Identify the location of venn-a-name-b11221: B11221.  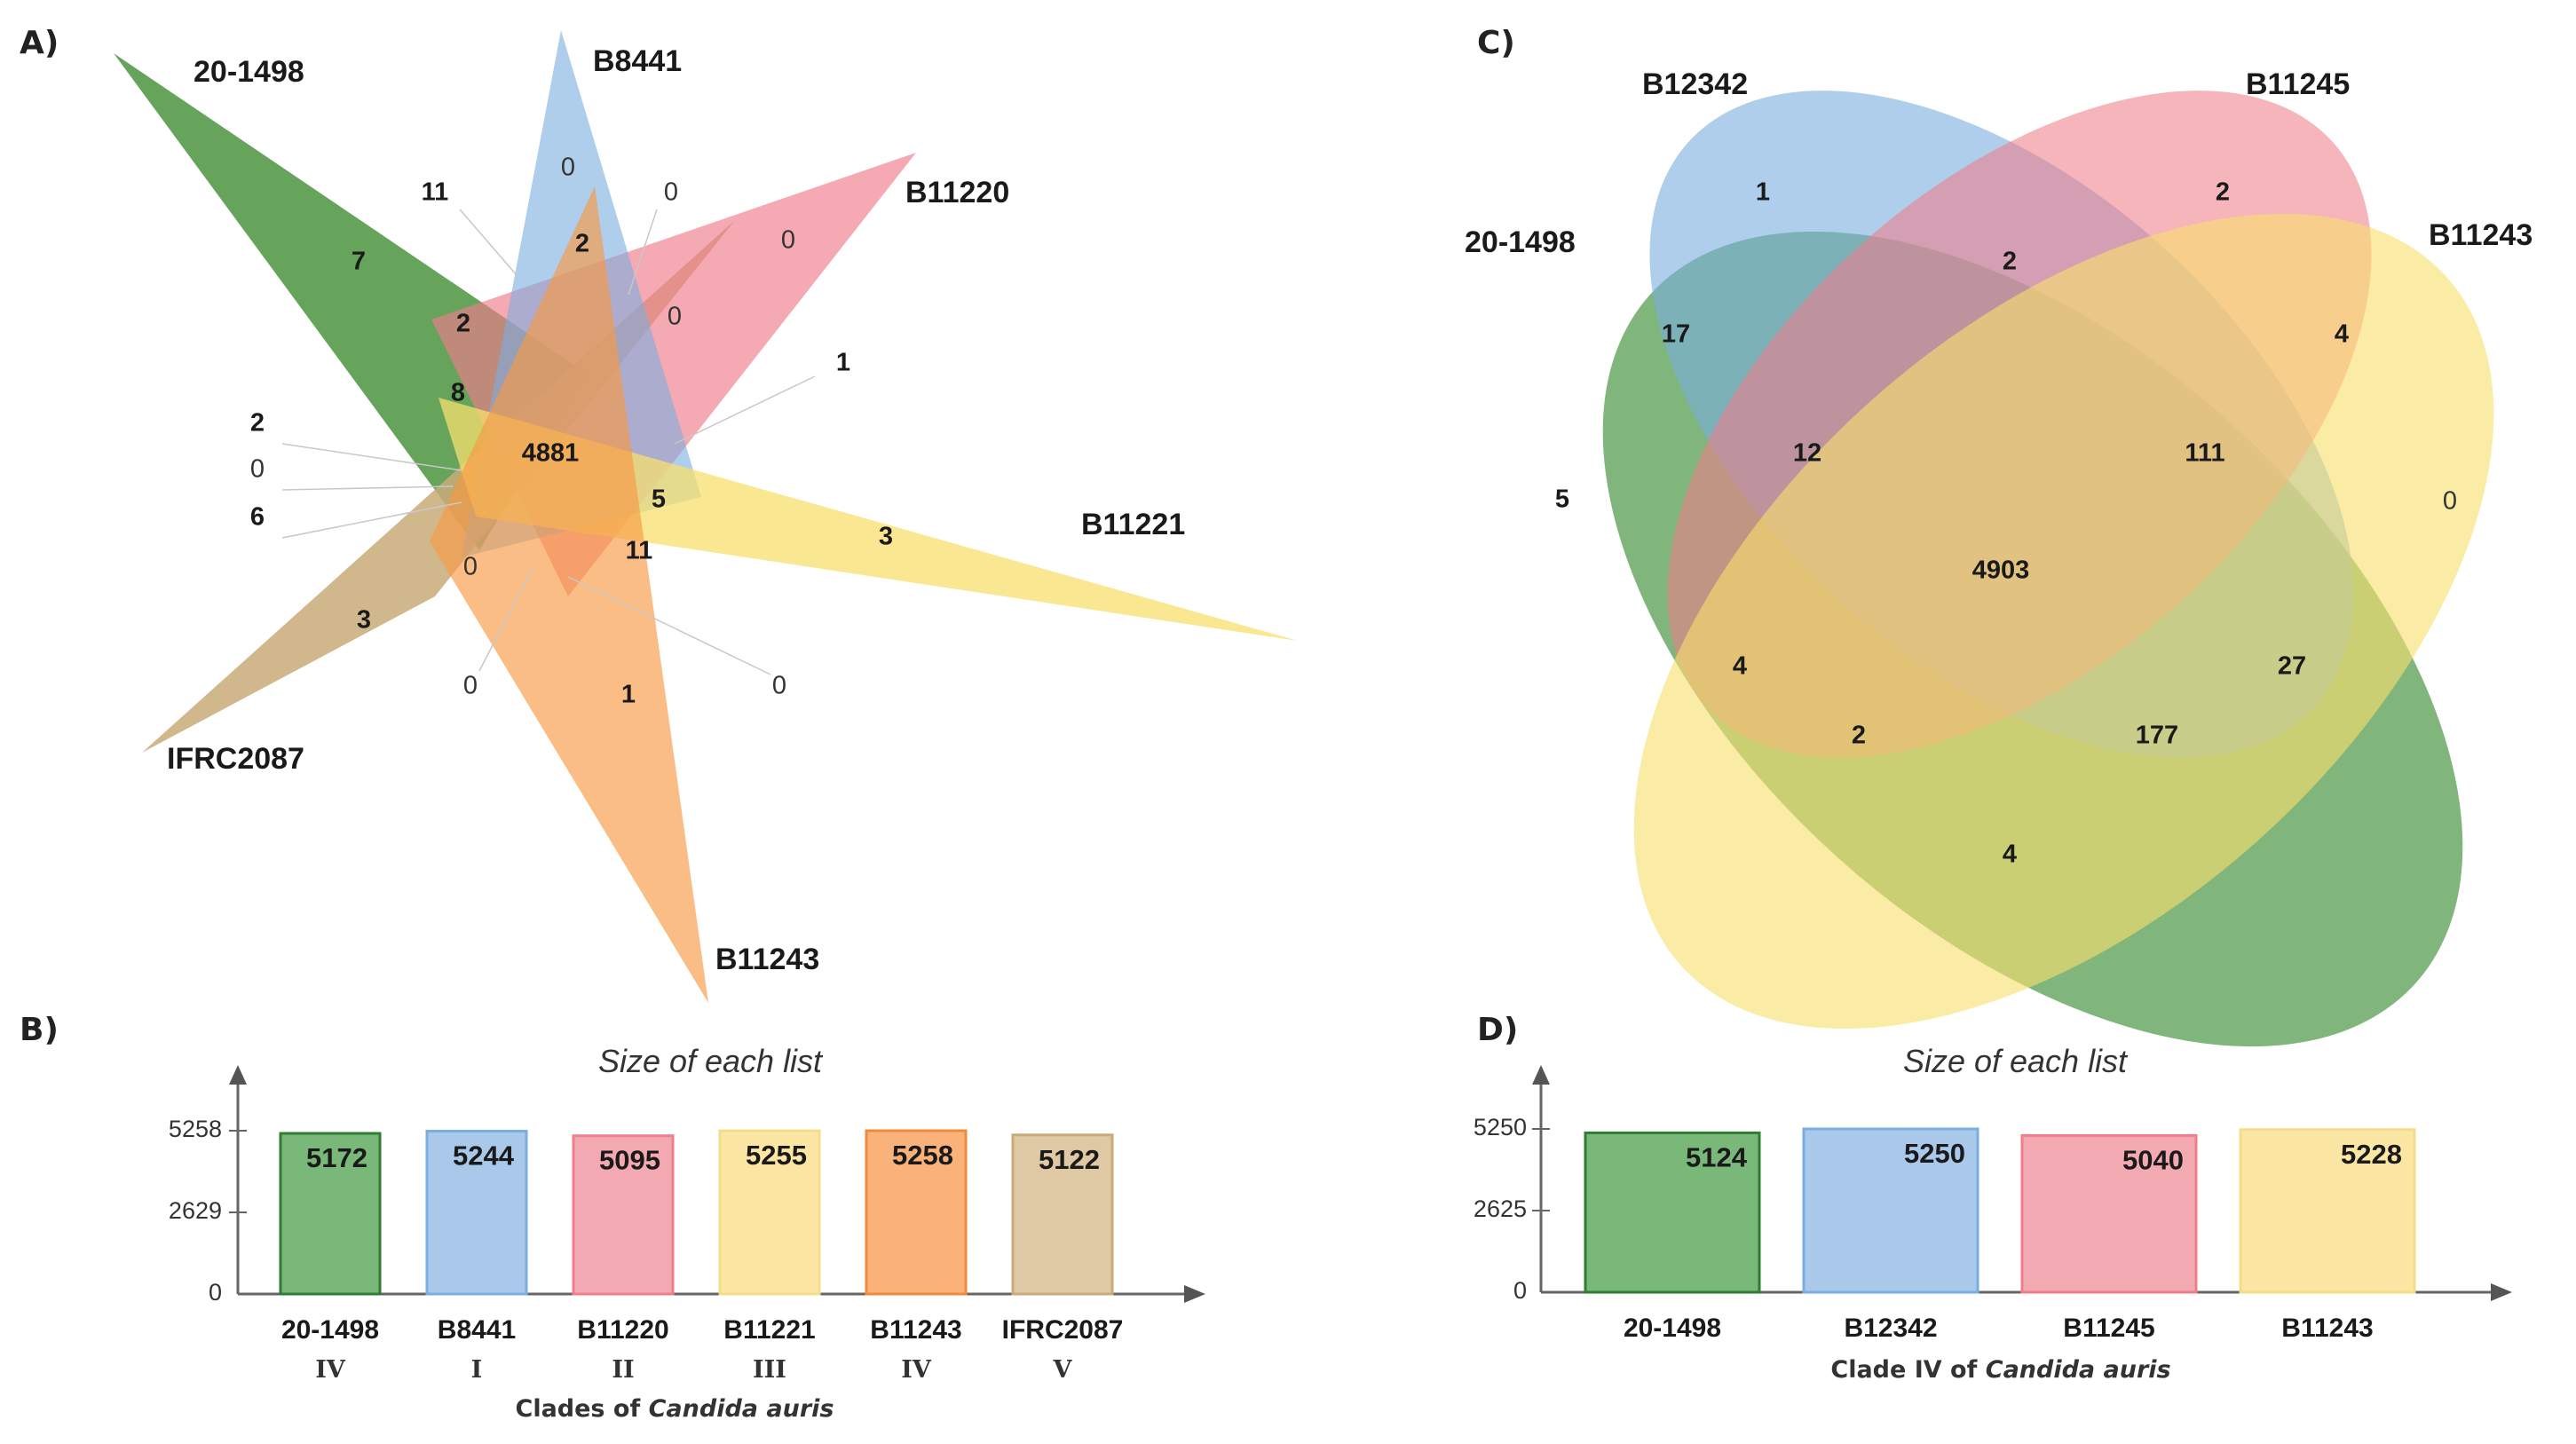
(1133, 524).